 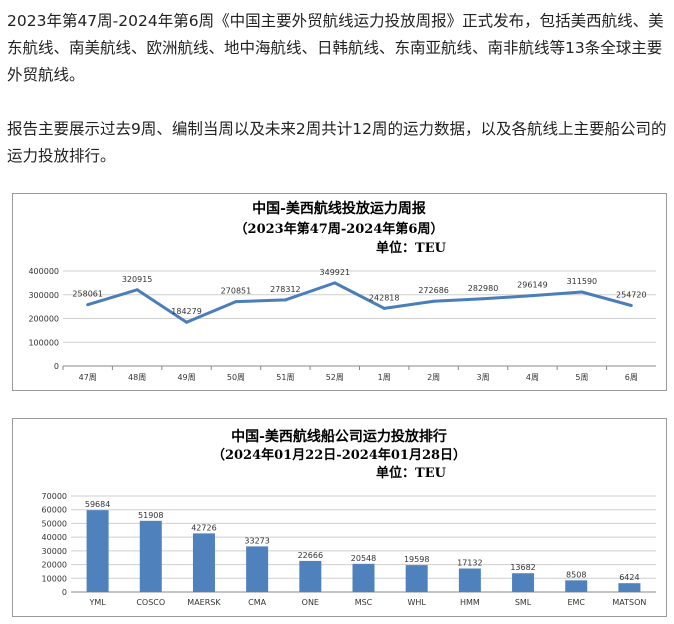 I want to click on y-tick-label: 300000, so click(x=43, y=295).